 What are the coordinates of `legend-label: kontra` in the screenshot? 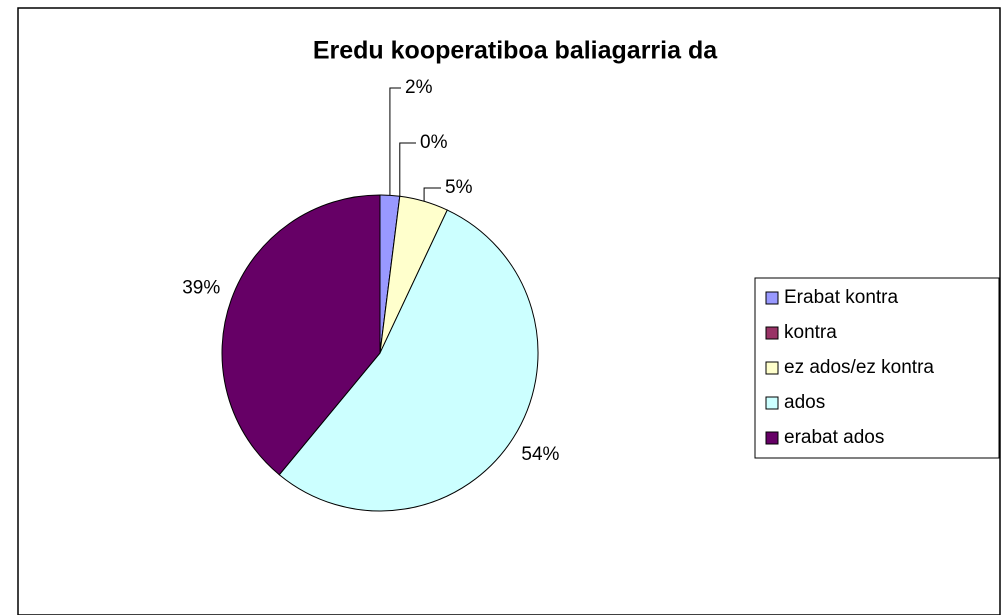 It's located at (810, 332).